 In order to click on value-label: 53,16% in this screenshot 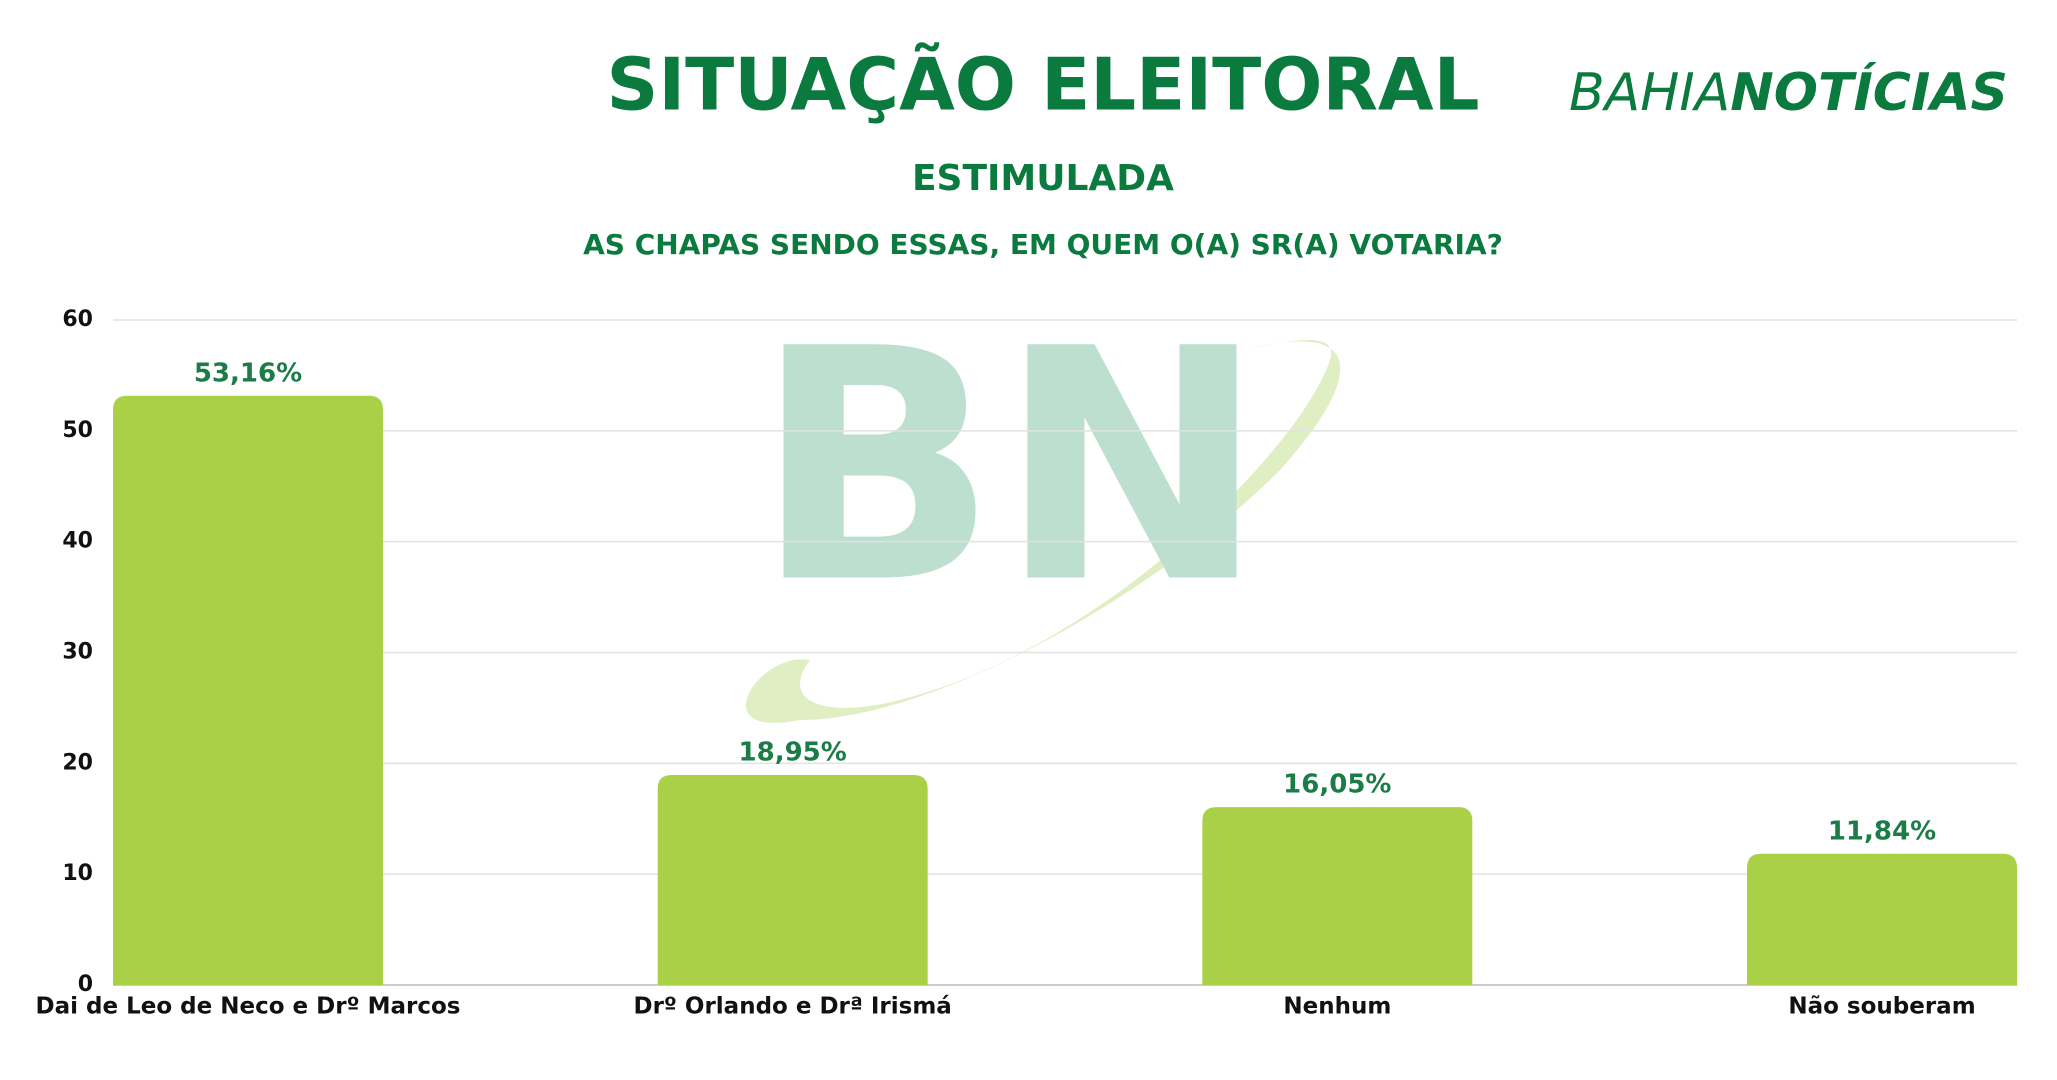, I will do `click(248, 373)`.